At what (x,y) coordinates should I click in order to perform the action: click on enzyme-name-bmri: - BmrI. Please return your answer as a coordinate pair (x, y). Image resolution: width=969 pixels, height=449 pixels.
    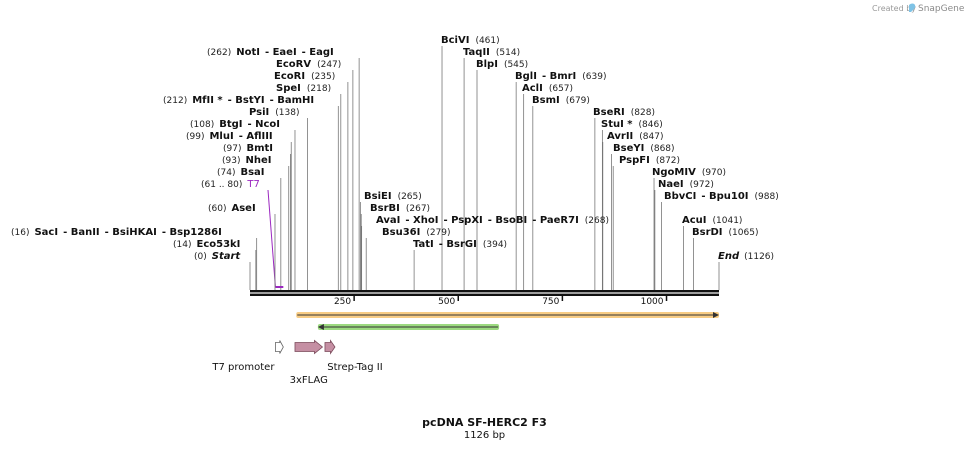
    Looking at the image, I should click on (559, 76).